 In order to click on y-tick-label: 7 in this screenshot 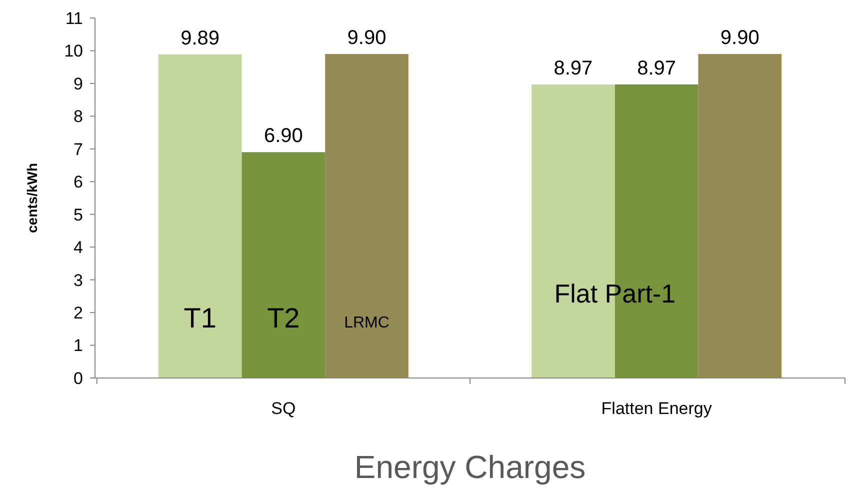, I will do `click(78, 149)`.